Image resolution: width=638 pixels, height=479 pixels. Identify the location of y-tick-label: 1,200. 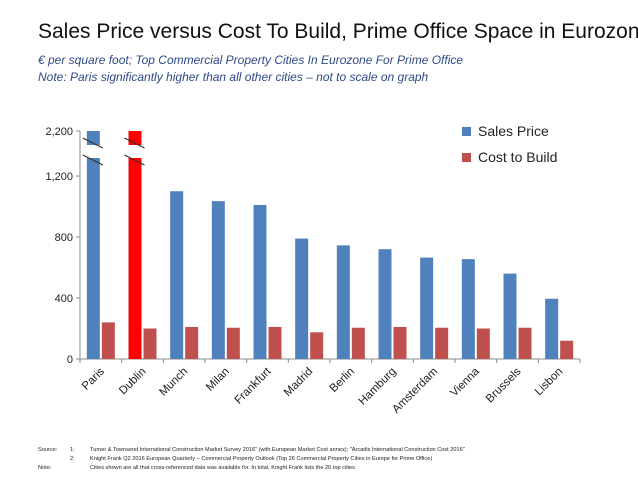
(59, 177).